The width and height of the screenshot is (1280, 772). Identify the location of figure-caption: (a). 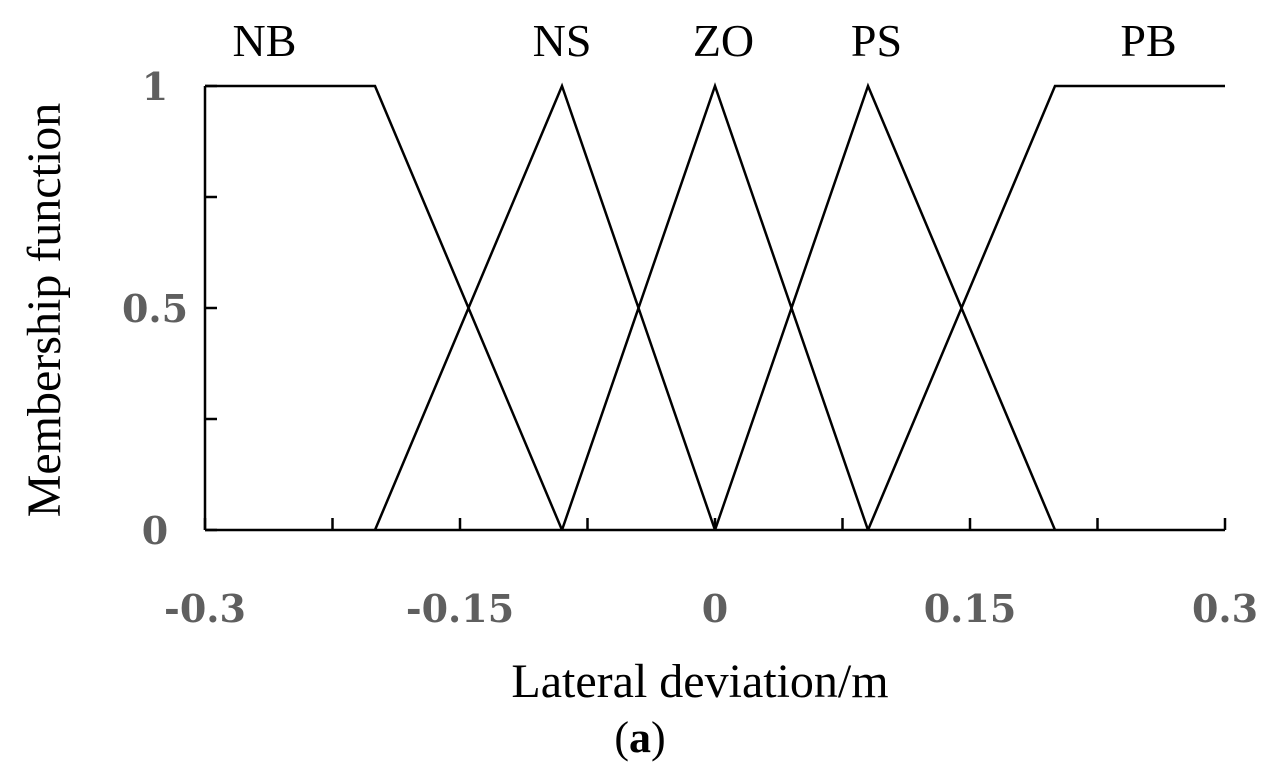
(639, 737).